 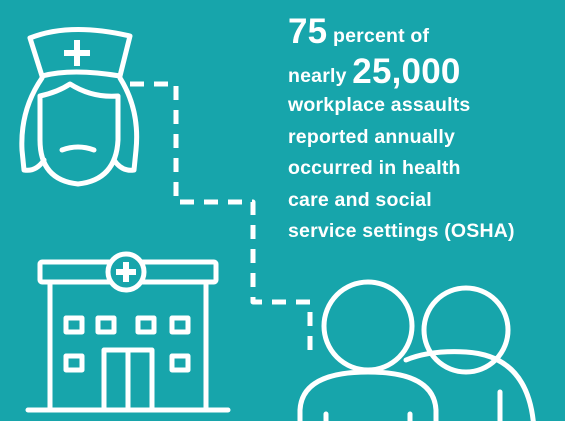 What do you see at coordinates (360, 199) in the screenshot?
I see `stat-description-line: care and social` at bounding box center [360, 199].